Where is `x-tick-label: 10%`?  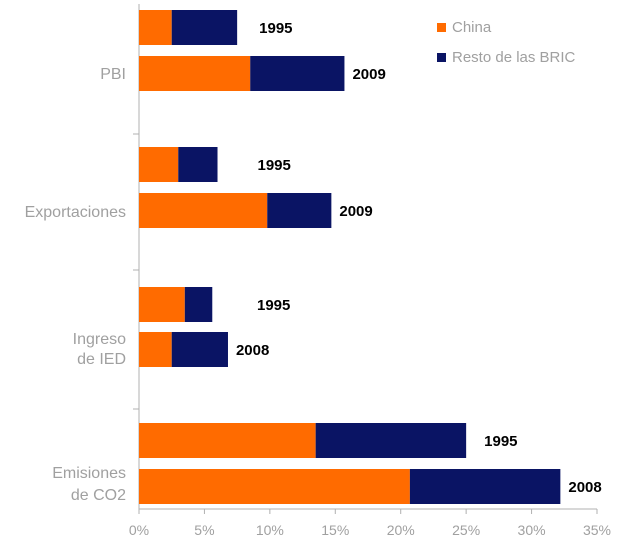 x-tick-label: 10% is located at coordinates (270, 530).